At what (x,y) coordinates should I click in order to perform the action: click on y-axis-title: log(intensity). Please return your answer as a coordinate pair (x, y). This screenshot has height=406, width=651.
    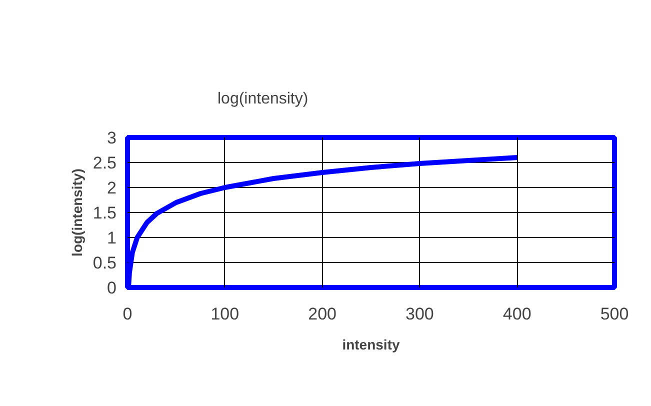
    Looking at the image, I should click on (76, 212).